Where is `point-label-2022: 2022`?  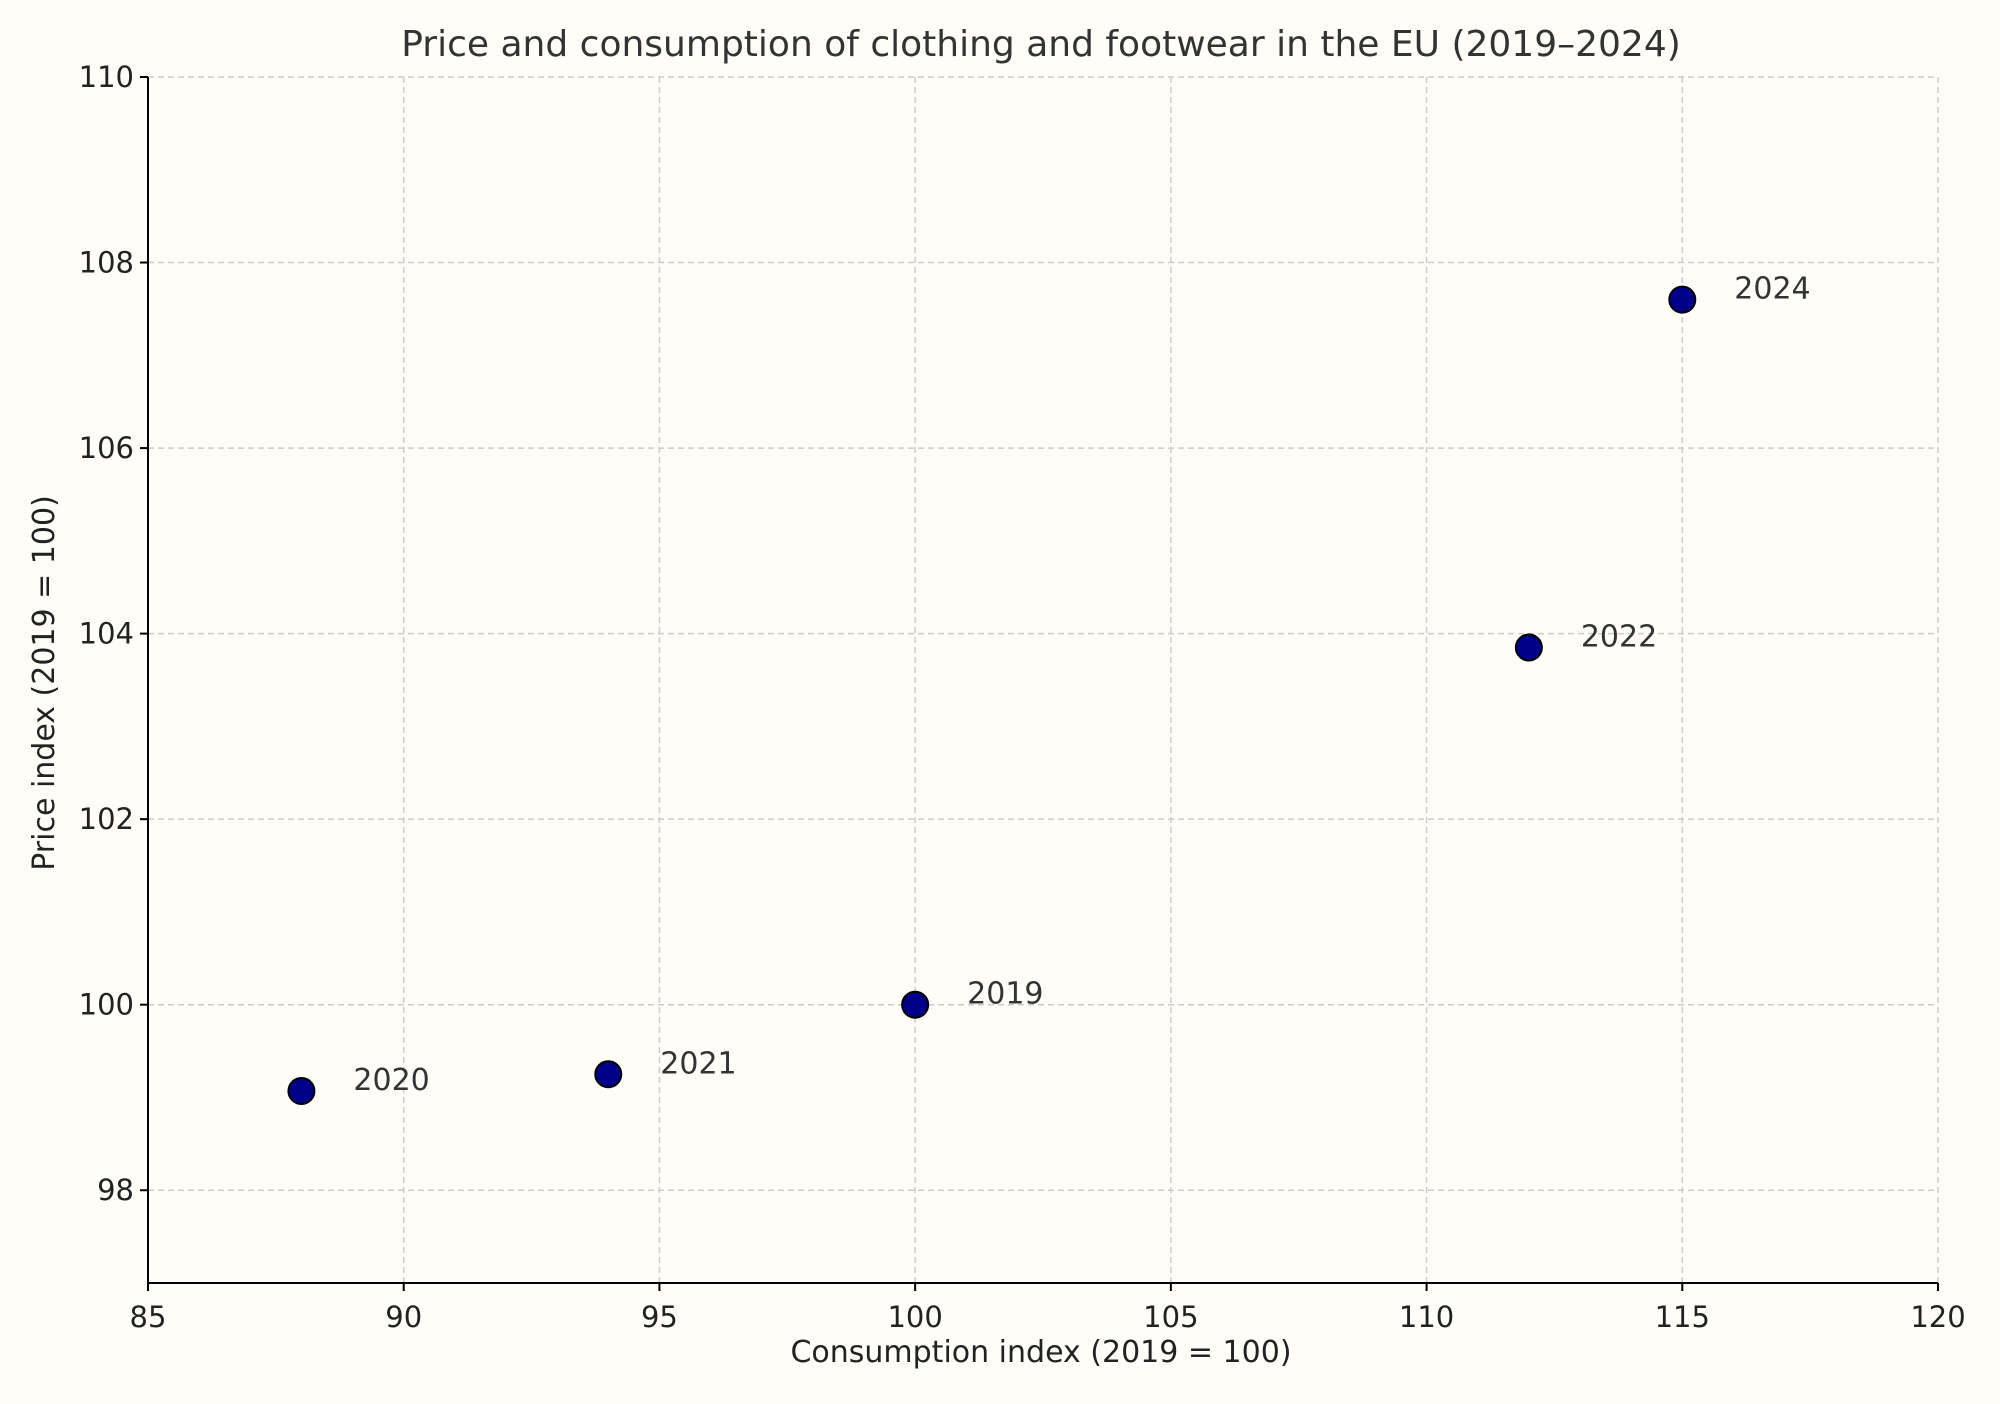
point-label-2022: 2022 is located at coordinates (1619, 637).